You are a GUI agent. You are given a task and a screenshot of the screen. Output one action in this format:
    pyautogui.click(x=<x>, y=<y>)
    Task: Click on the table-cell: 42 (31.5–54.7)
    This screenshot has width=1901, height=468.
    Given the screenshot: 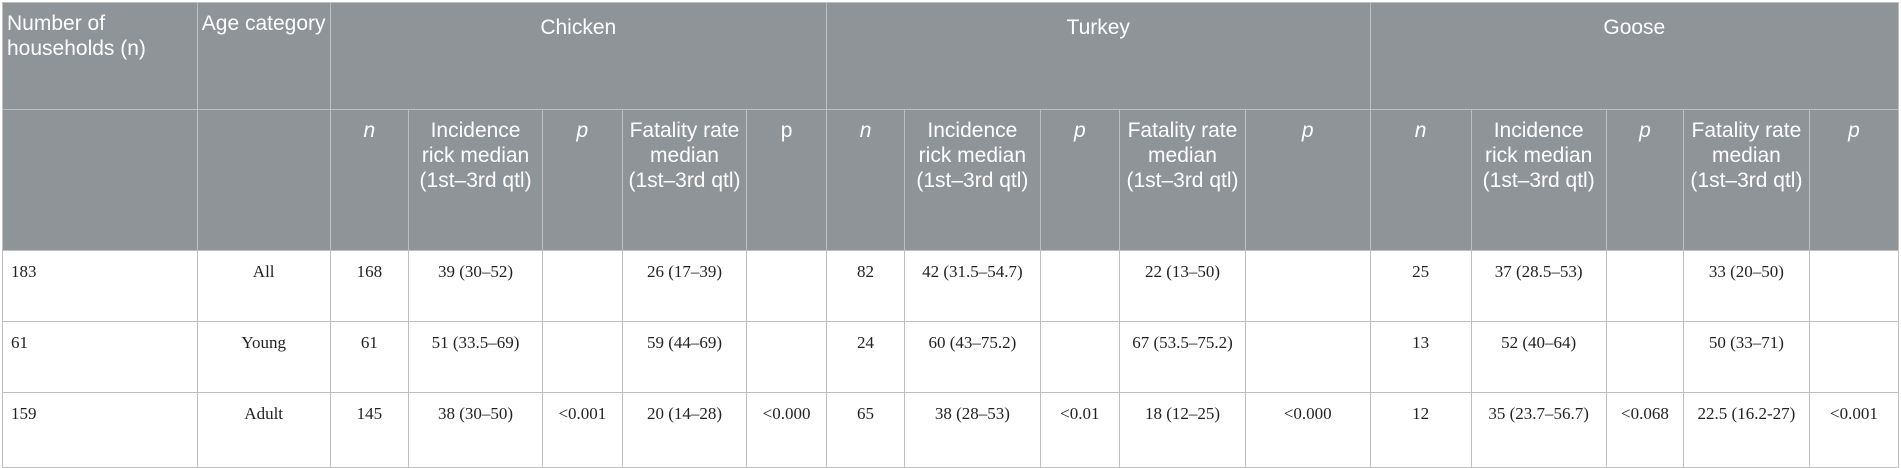 What is the action you would take?
    pyautogui.click(x=972, y=286)
    